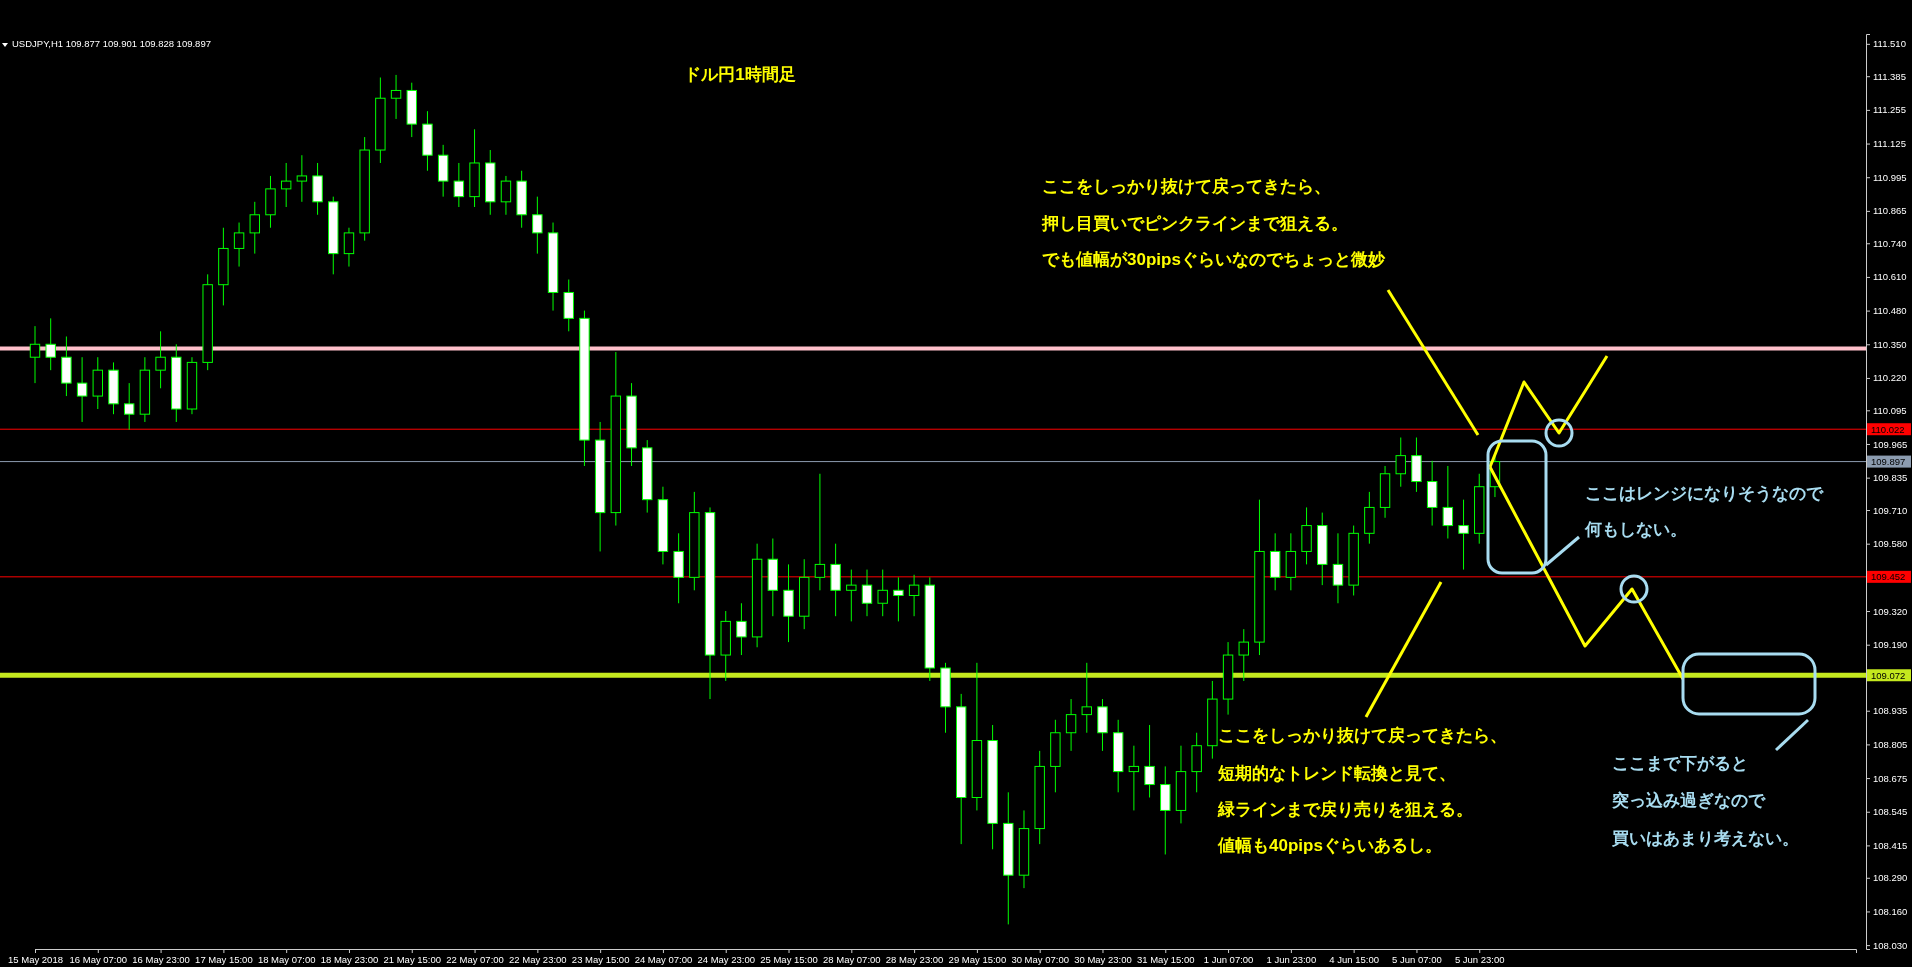 The height and width of the screenshot is (967, 1912). I want to click on y-tick-label: 108.290, so click(1890, 878).